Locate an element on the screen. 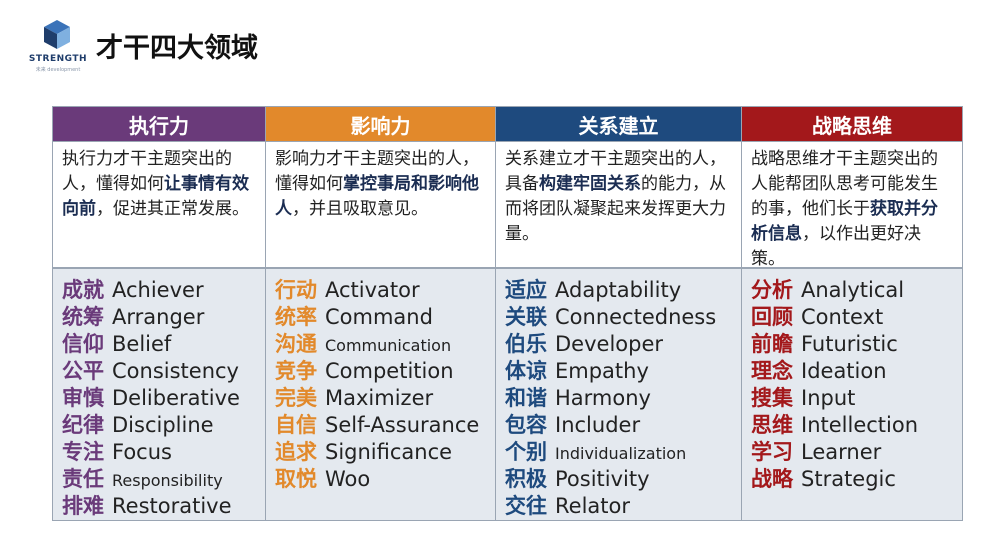  theme-en-name: Belief is located at coordinates (142, 344).